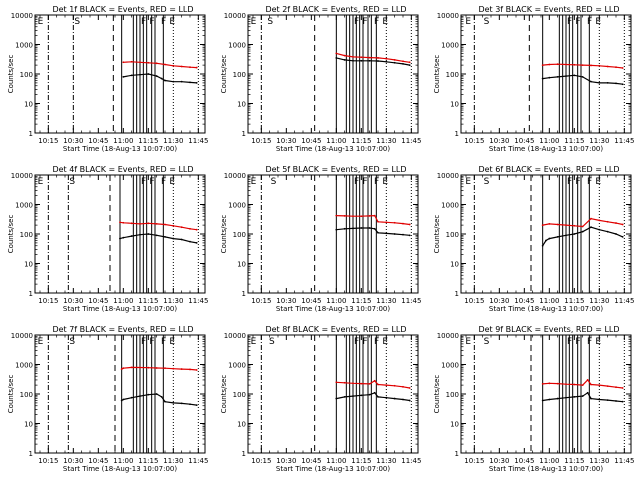  Describe the element at coordinates (524, 301) in the screenshot. I see `x-tick-label: 10:45` at that location.